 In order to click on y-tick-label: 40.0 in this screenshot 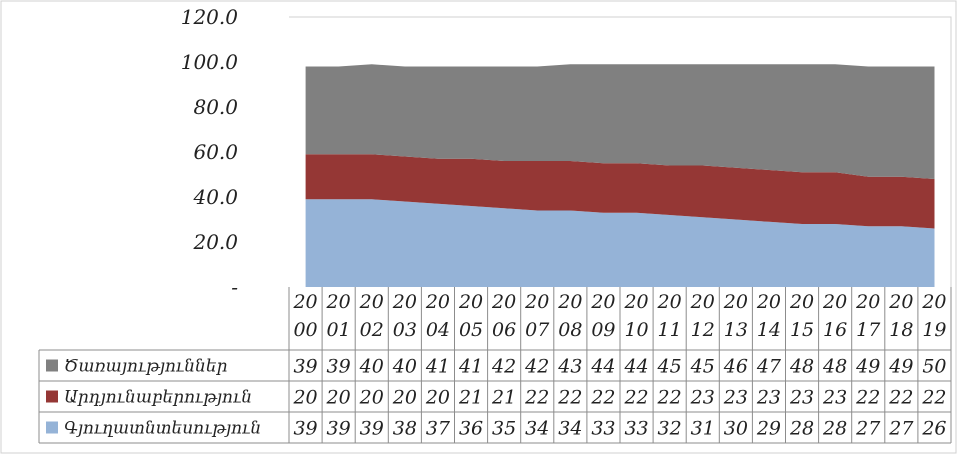, I will do `click(215, 197)`.